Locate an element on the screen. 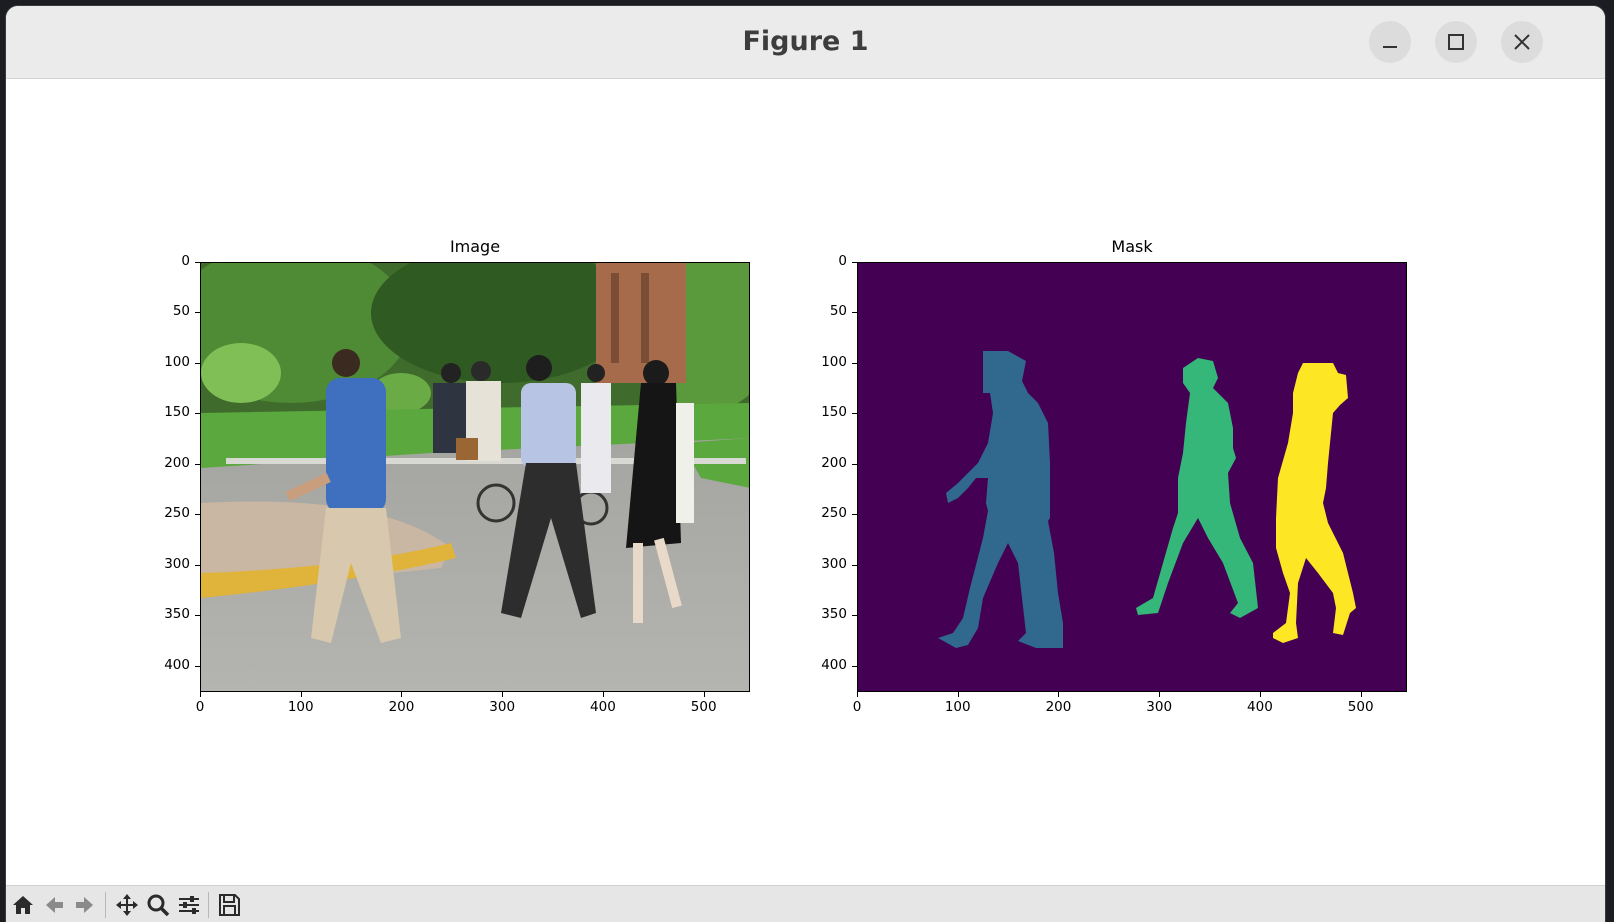 This screenshot has height=922, width=1614. close-icon is located at coordinates (1522, 42).